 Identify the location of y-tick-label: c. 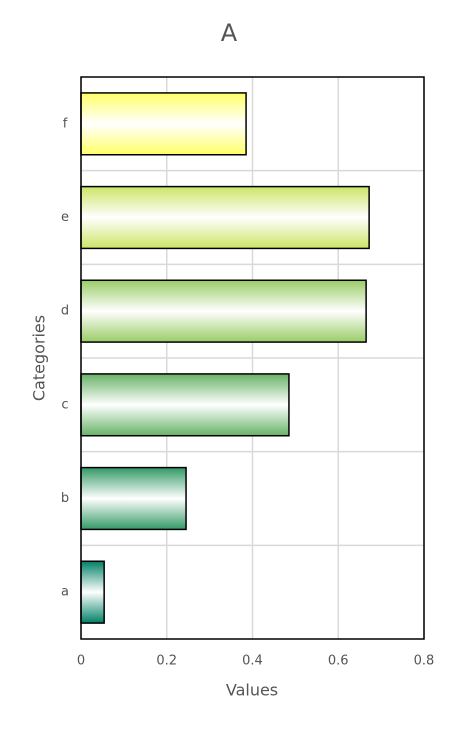
(64, 404).